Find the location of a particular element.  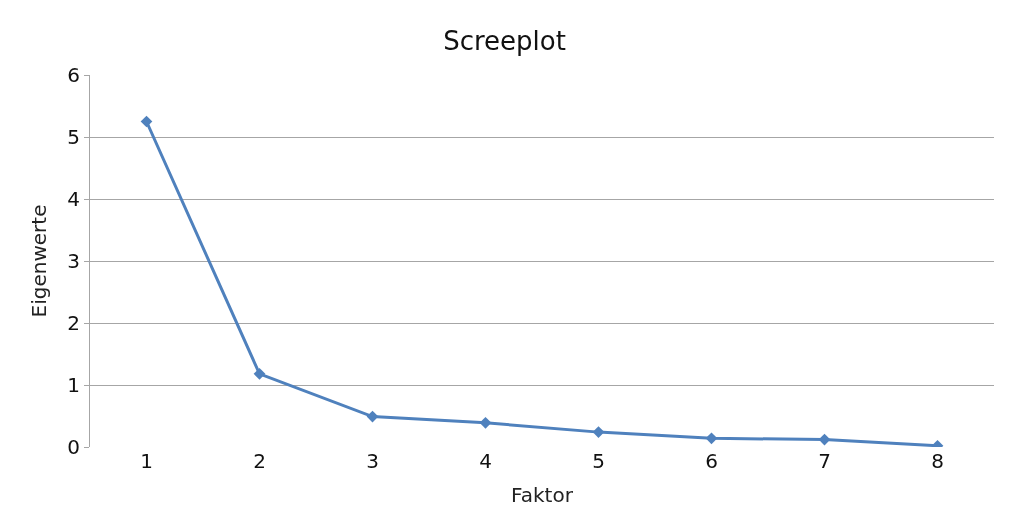

x-tick-label: 3 is located at coordinates (372, 461).